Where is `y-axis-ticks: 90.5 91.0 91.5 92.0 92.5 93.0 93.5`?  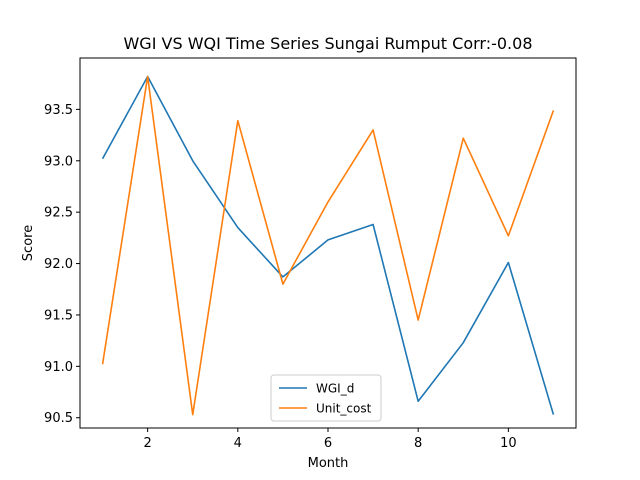
y-axis-ticks: 90.5 91.0 91.5 92.0 92.5 93.0 93.5 is located at coordinates (62, 264).